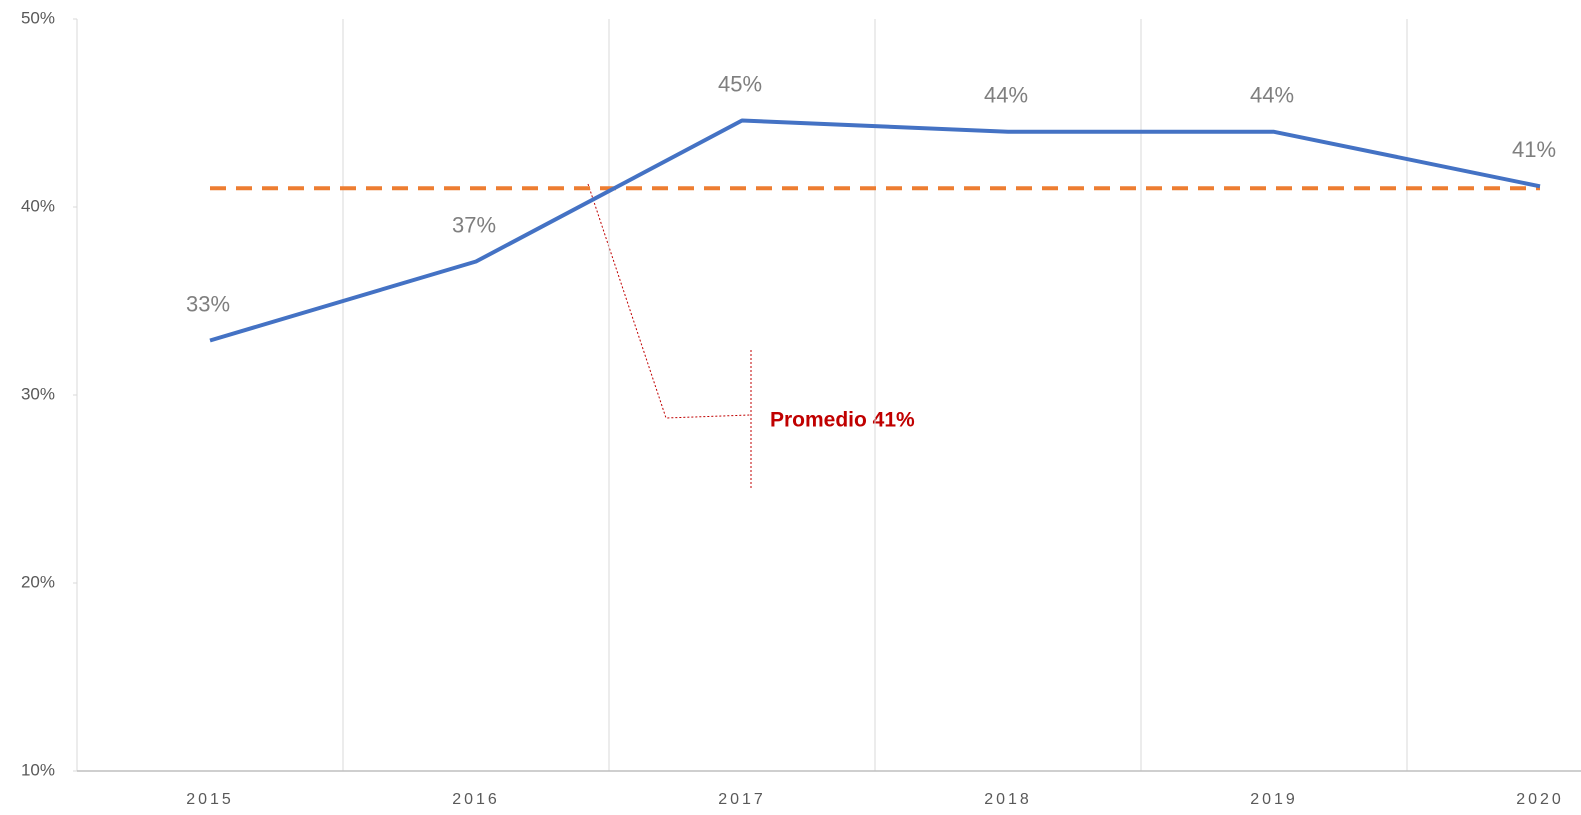 The width and height of the screenshot is (1581, 815). What do you see at coordinates (1274, 799) in the screenshot?
I see `x-tick-label: 2019` at bounding box center [1274, 799].